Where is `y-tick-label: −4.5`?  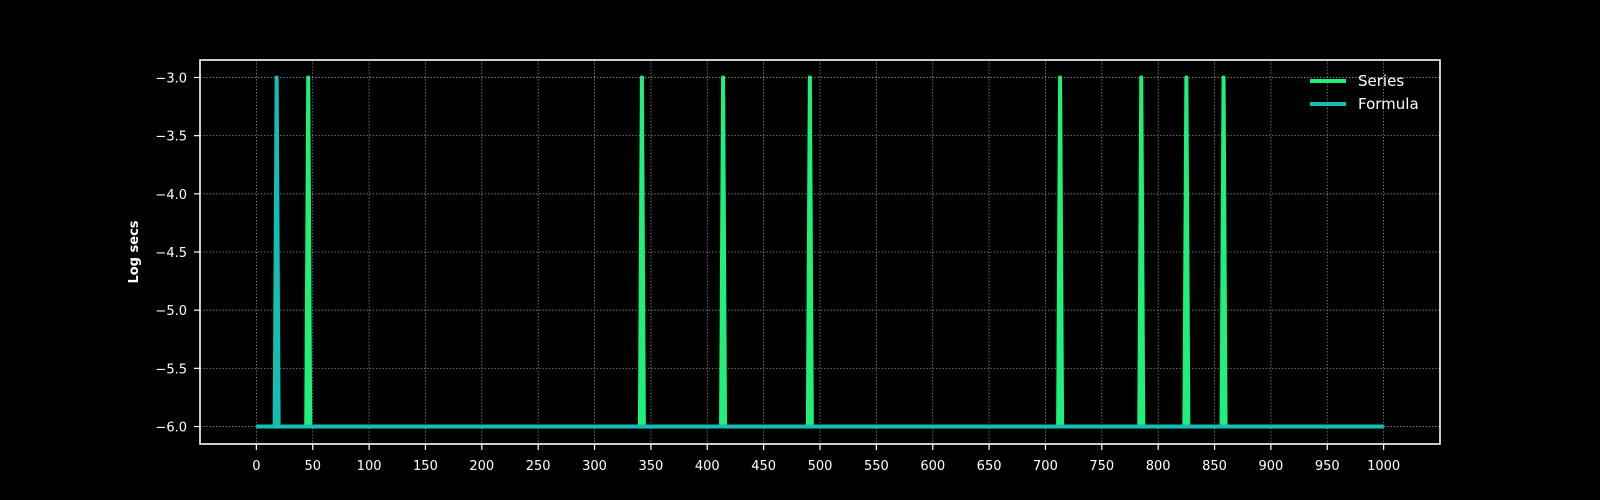
y-tick-label: −4.5 is located at coordinates (171, 253).